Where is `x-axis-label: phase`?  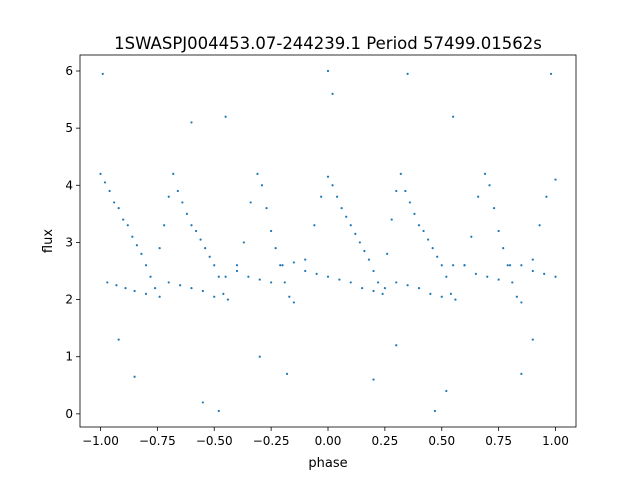
x-axis-label: phase is located at coordinates (327, 463).